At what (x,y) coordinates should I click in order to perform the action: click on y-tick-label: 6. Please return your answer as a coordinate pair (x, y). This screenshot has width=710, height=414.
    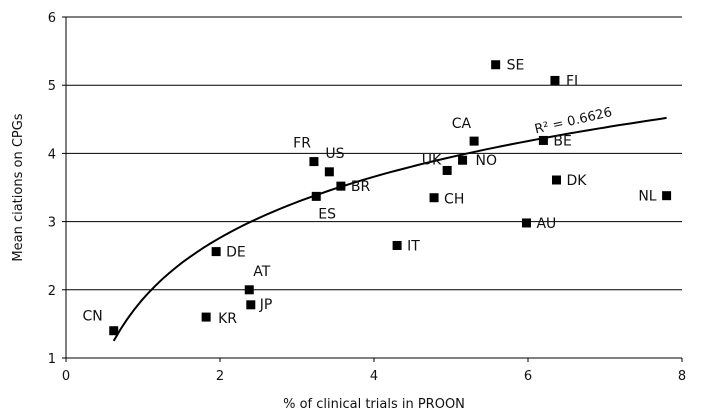
    Looking at the image, I should click on (52, 18).